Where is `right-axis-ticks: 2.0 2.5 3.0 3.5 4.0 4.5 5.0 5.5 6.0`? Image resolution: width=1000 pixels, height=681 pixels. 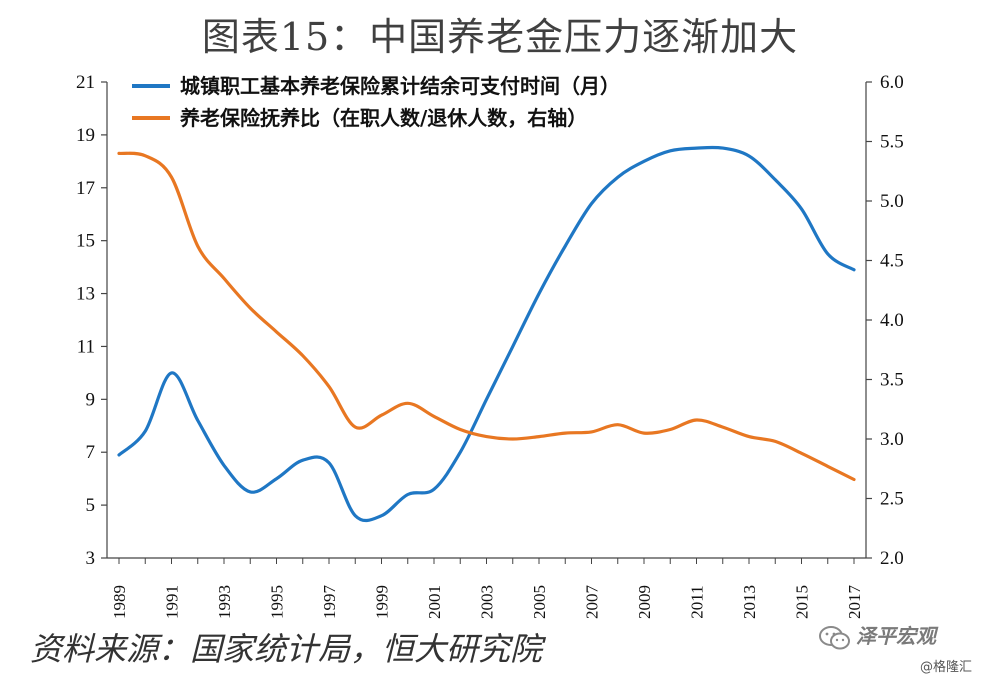
right-axis-ticks: 2.0 2.5 3.0 3.5 4.0 4.5 5.0 5.5 6.0 is located at coordinates (885, 320).